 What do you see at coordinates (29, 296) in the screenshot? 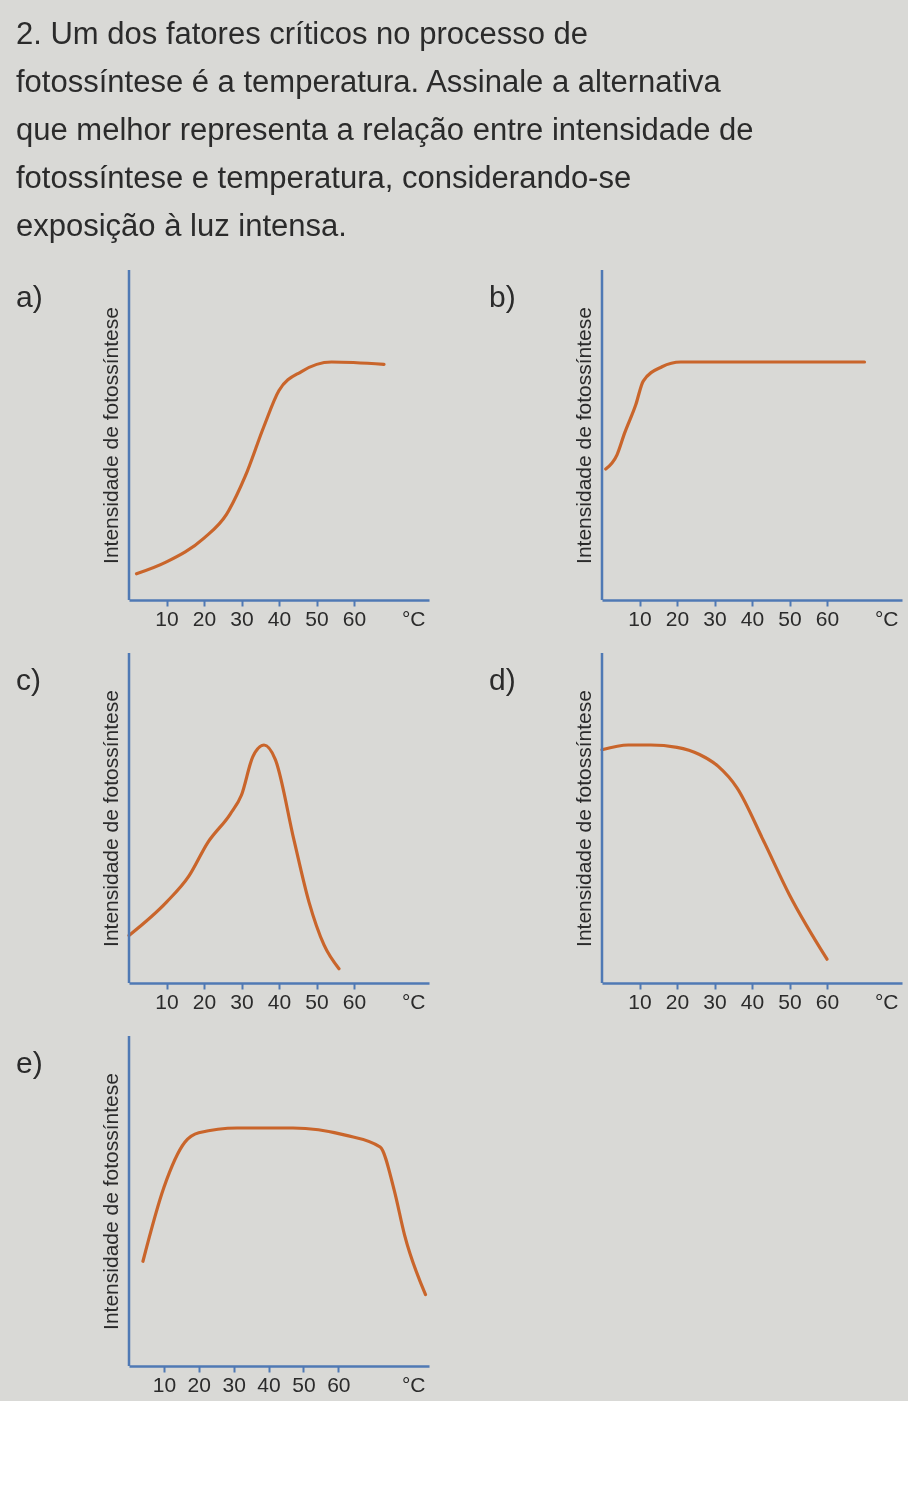
I see `chart-title: a)` at bounding box center [29, 296].